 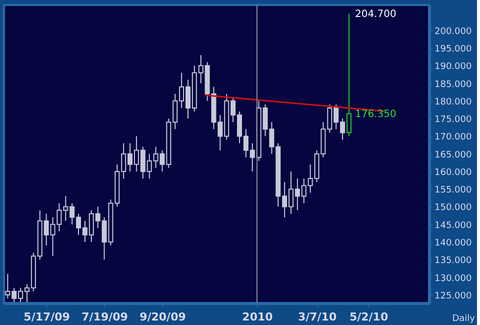 What do you see at coordinates (453, 49) in the screenshot?
I see `y-tick-label: 195.000` at bounding box center [453, 49].